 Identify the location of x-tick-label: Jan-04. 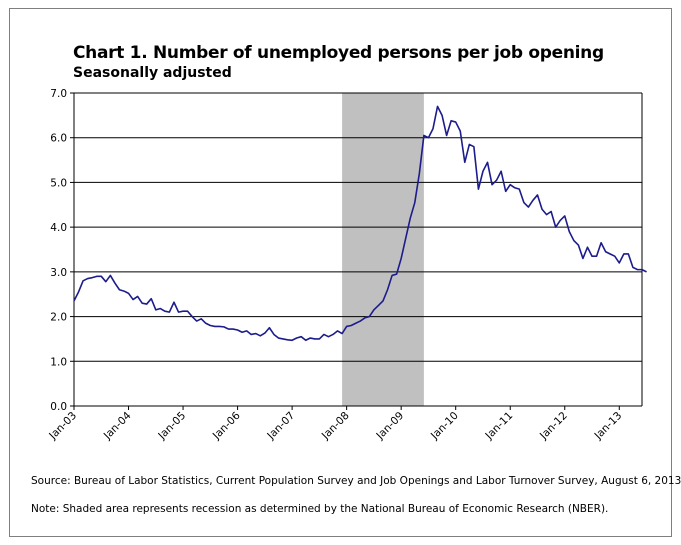
(117, 425).